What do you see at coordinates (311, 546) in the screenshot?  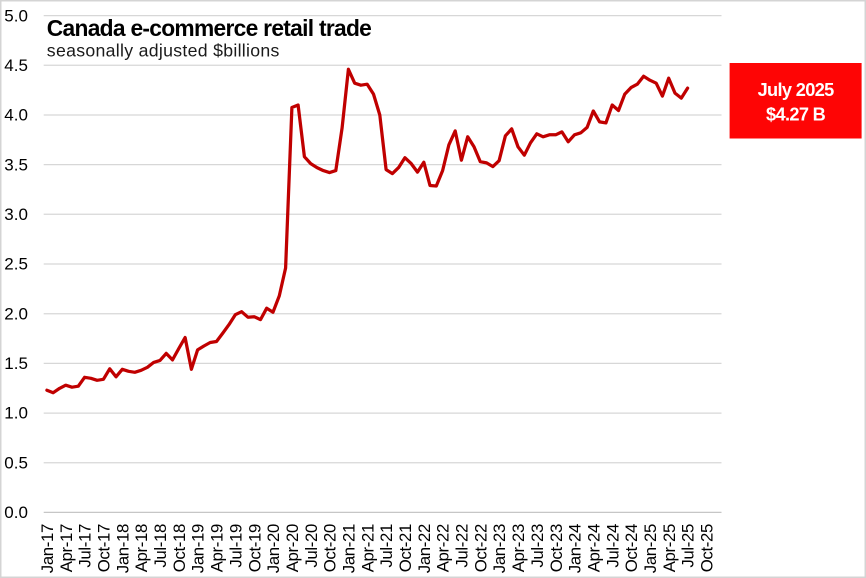 I see `svg-text: Jul-20` at bounding box center [311, 546].